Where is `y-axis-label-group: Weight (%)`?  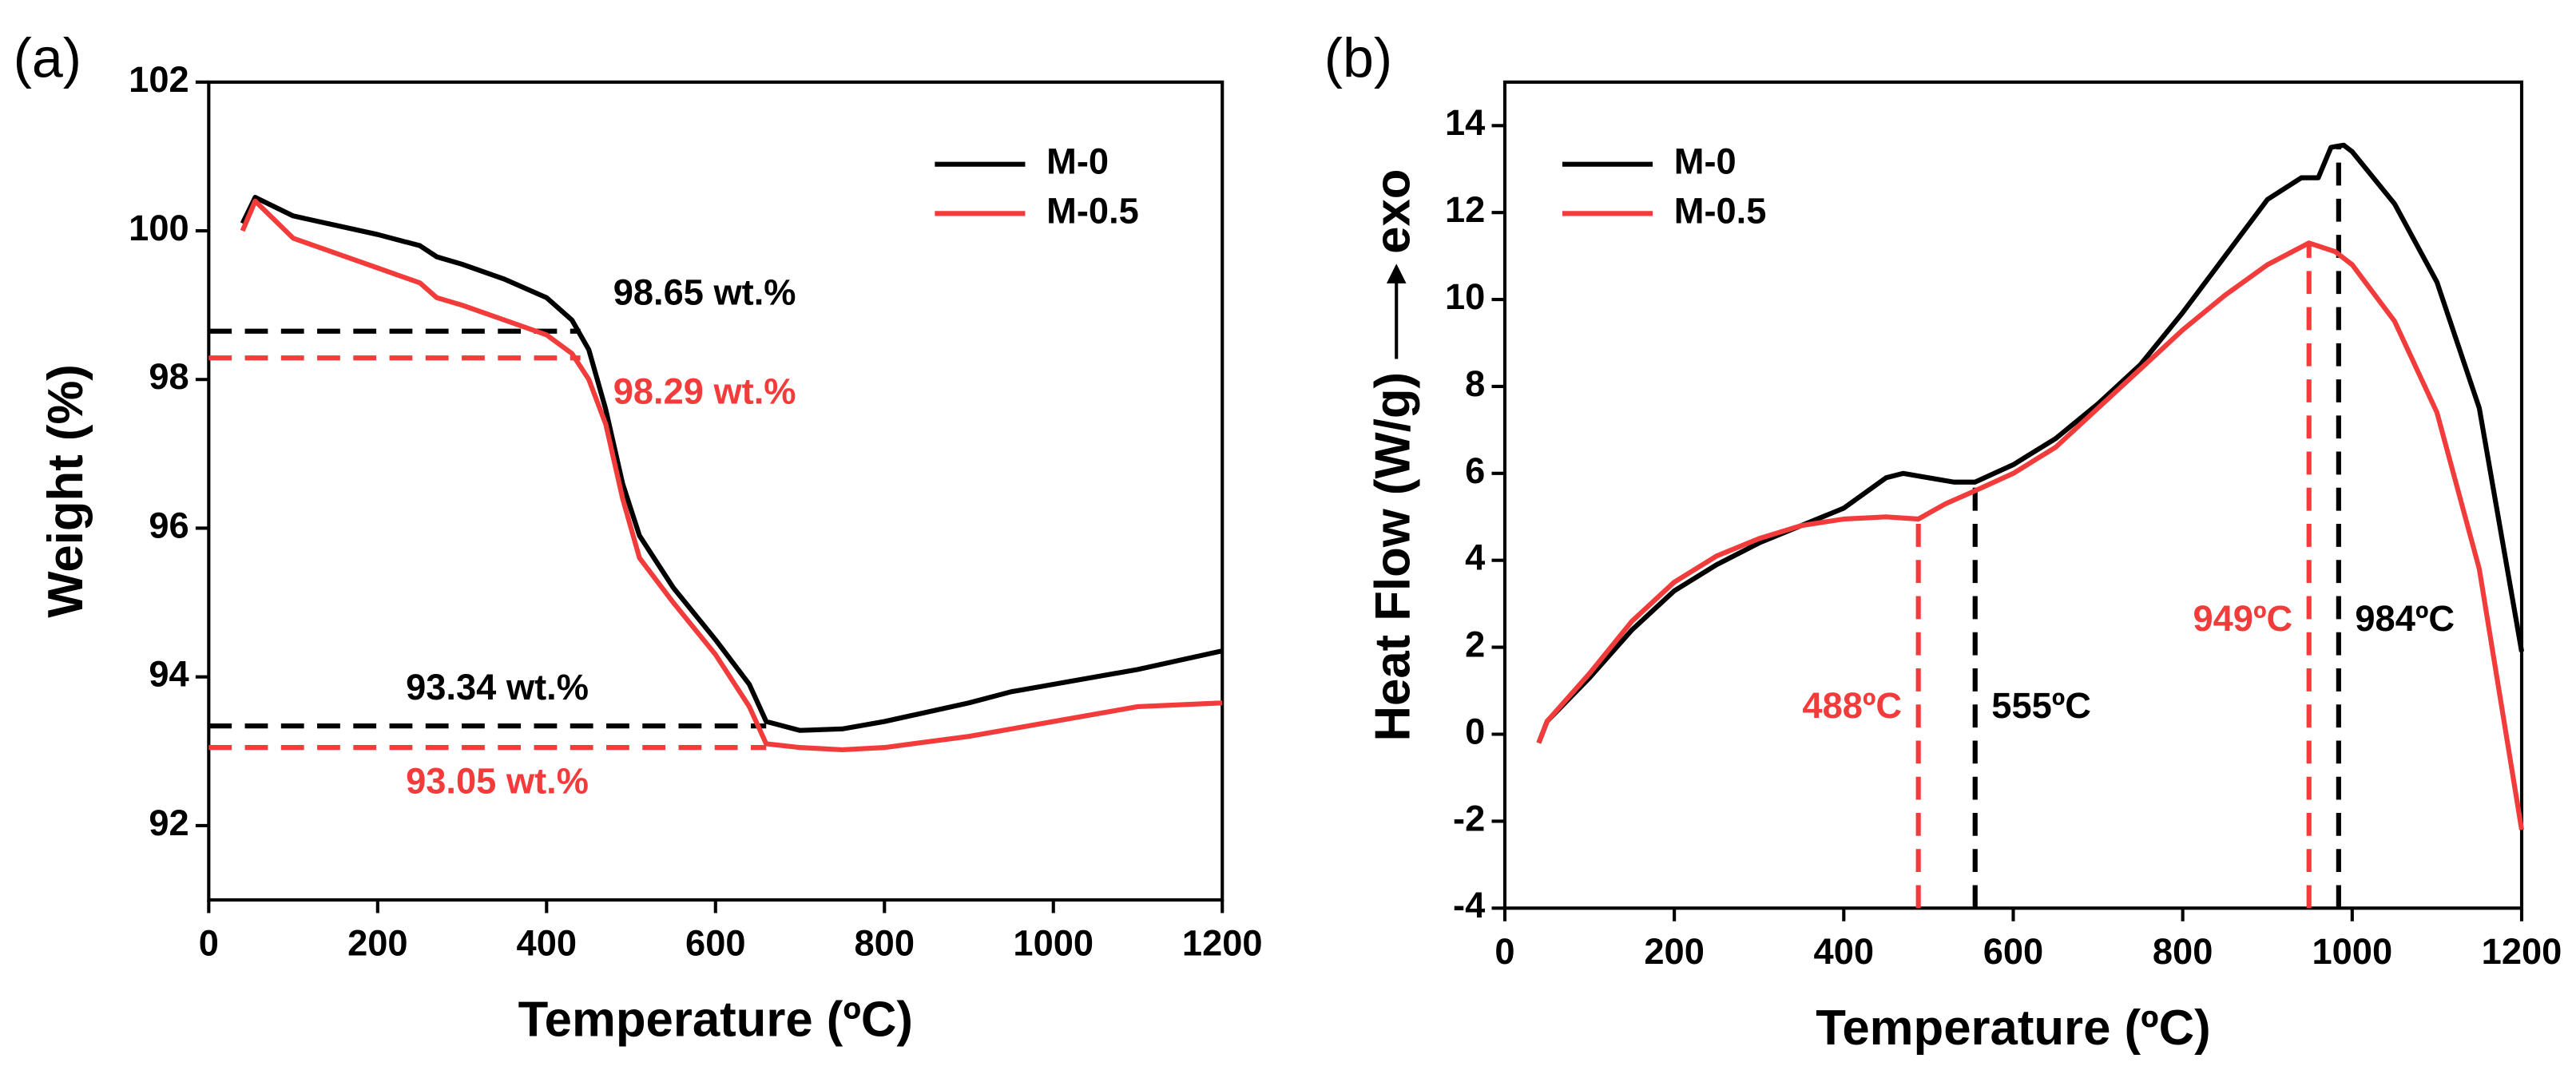 y-axis-label-group: Weight (%) is located at coordinates (65, 491).